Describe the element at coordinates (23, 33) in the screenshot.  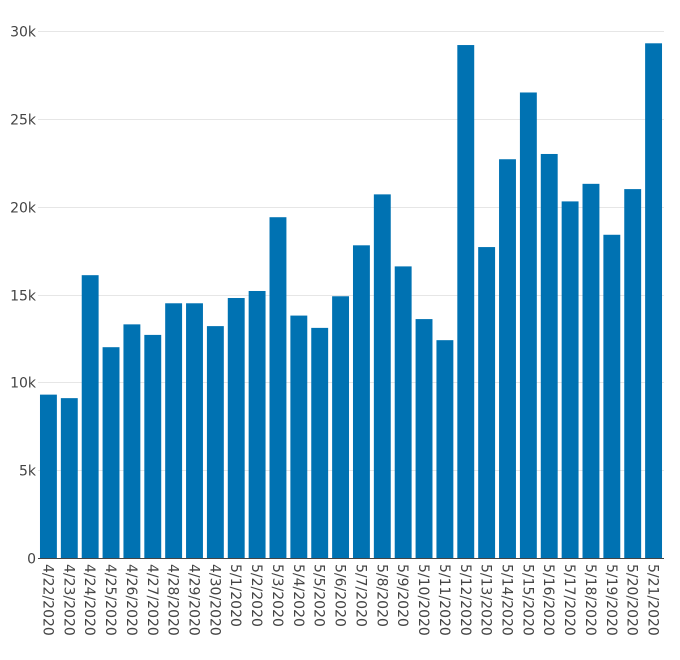
I see `y-tick-label: 30k` at that location.